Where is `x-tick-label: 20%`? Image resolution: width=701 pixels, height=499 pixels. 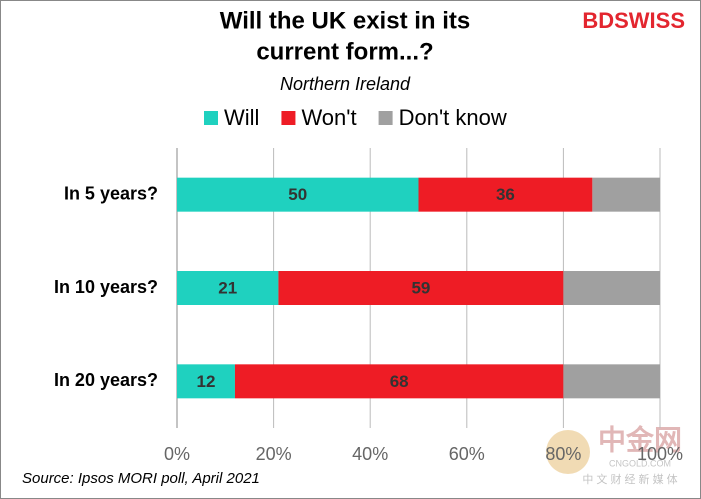
x-tick-label: 20% is located at coordinates (274, 454).